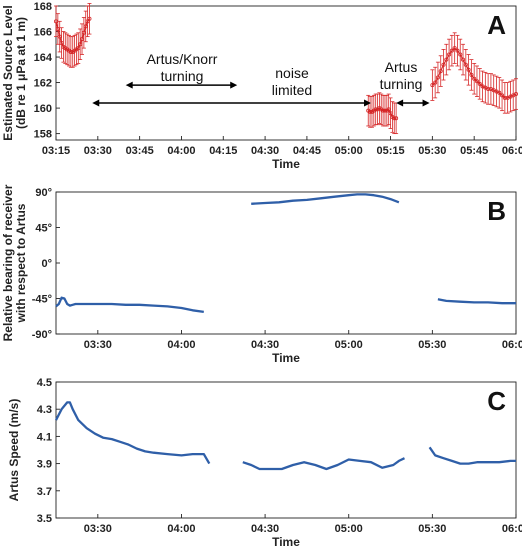 The image size is (522, 550). What do you see at coordinates (43, 109) in the screenshot?
I see `y-tick-label: 160` at bounding box center [43, 109].